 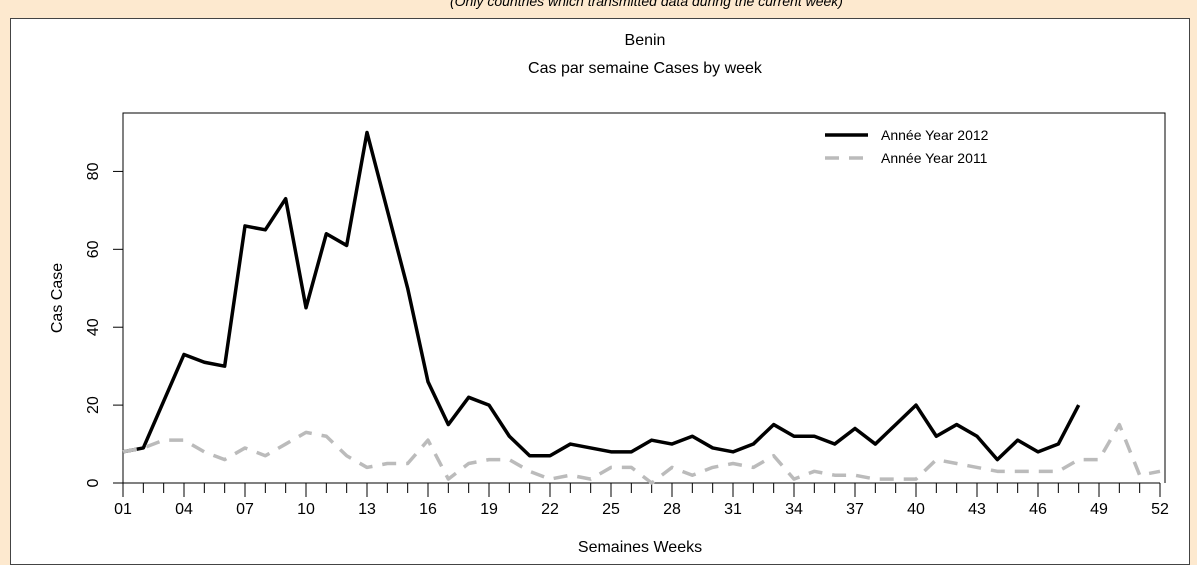 What do you see at coordinates (1038, 509) in the screenshot?
I see `x-tick-label: 46` at bounding box center [1038, 509].